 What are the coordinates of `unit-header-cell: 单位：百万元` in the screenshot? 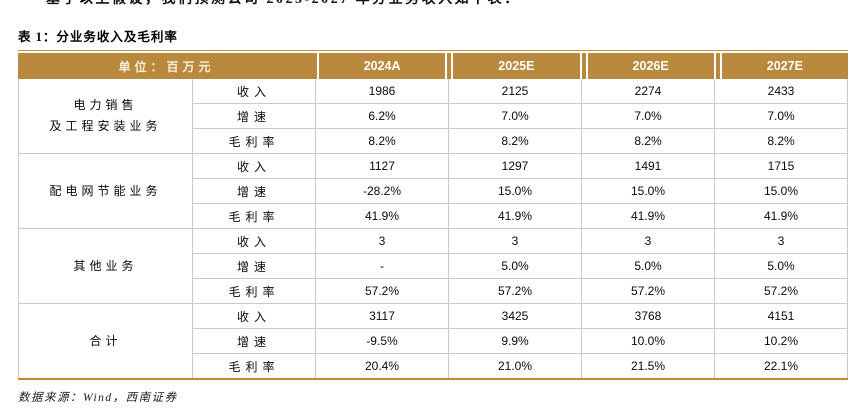 It's located at (166, 66).